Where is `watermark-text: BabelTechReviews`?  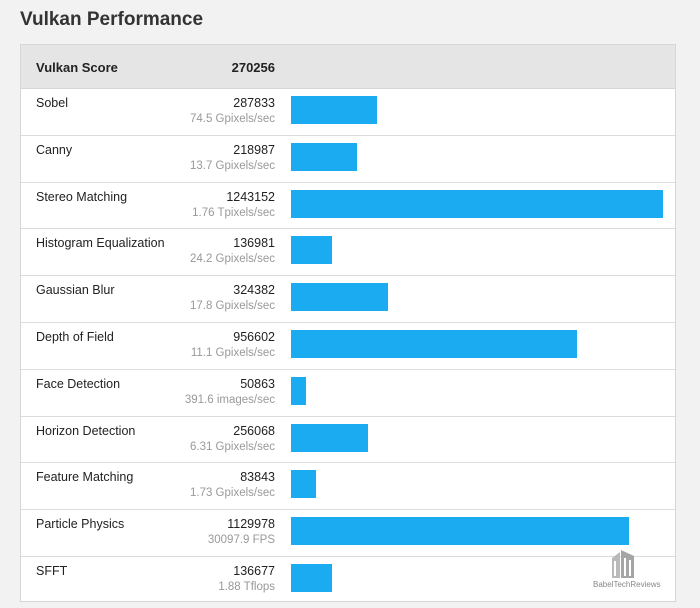 watermark-text: BabelTechReviews is located at coordinates (627, 584).